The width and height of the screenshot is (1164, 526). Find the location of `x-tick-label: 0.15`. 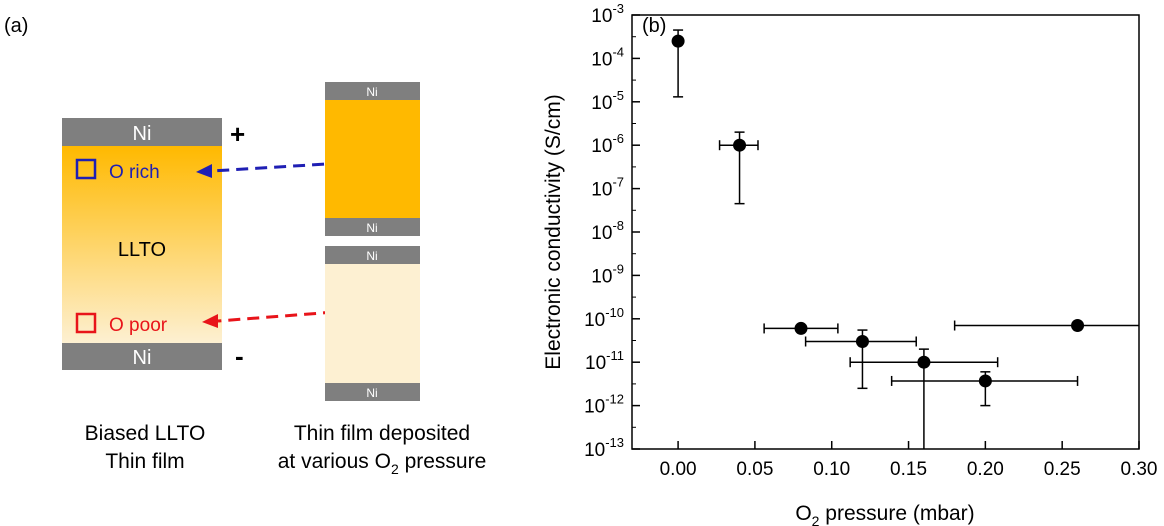

x-tick-label: 0.15 is located at coordinates (908, 469).